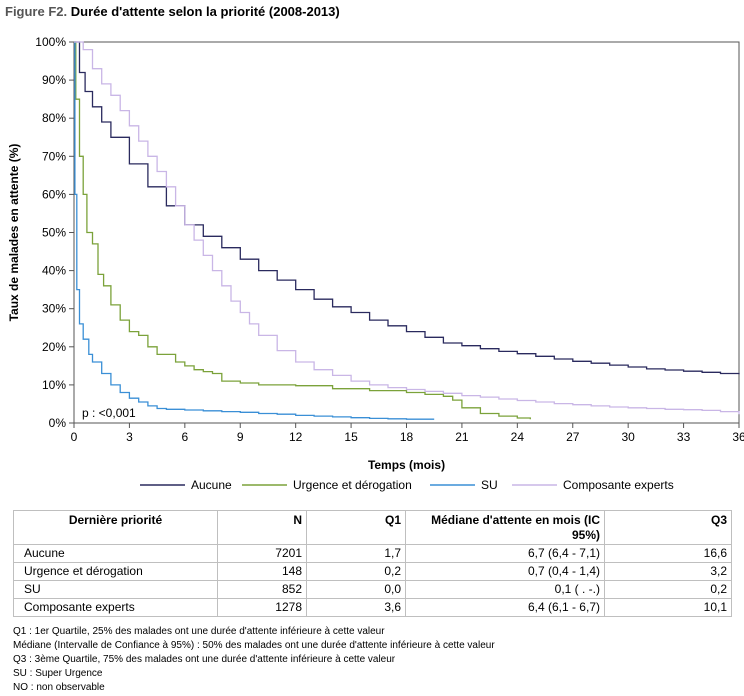  What do you see at coordinates (54, 385) in the screenshot?
I see `y-tick-label: 10%` at bounding box center [54, 385].